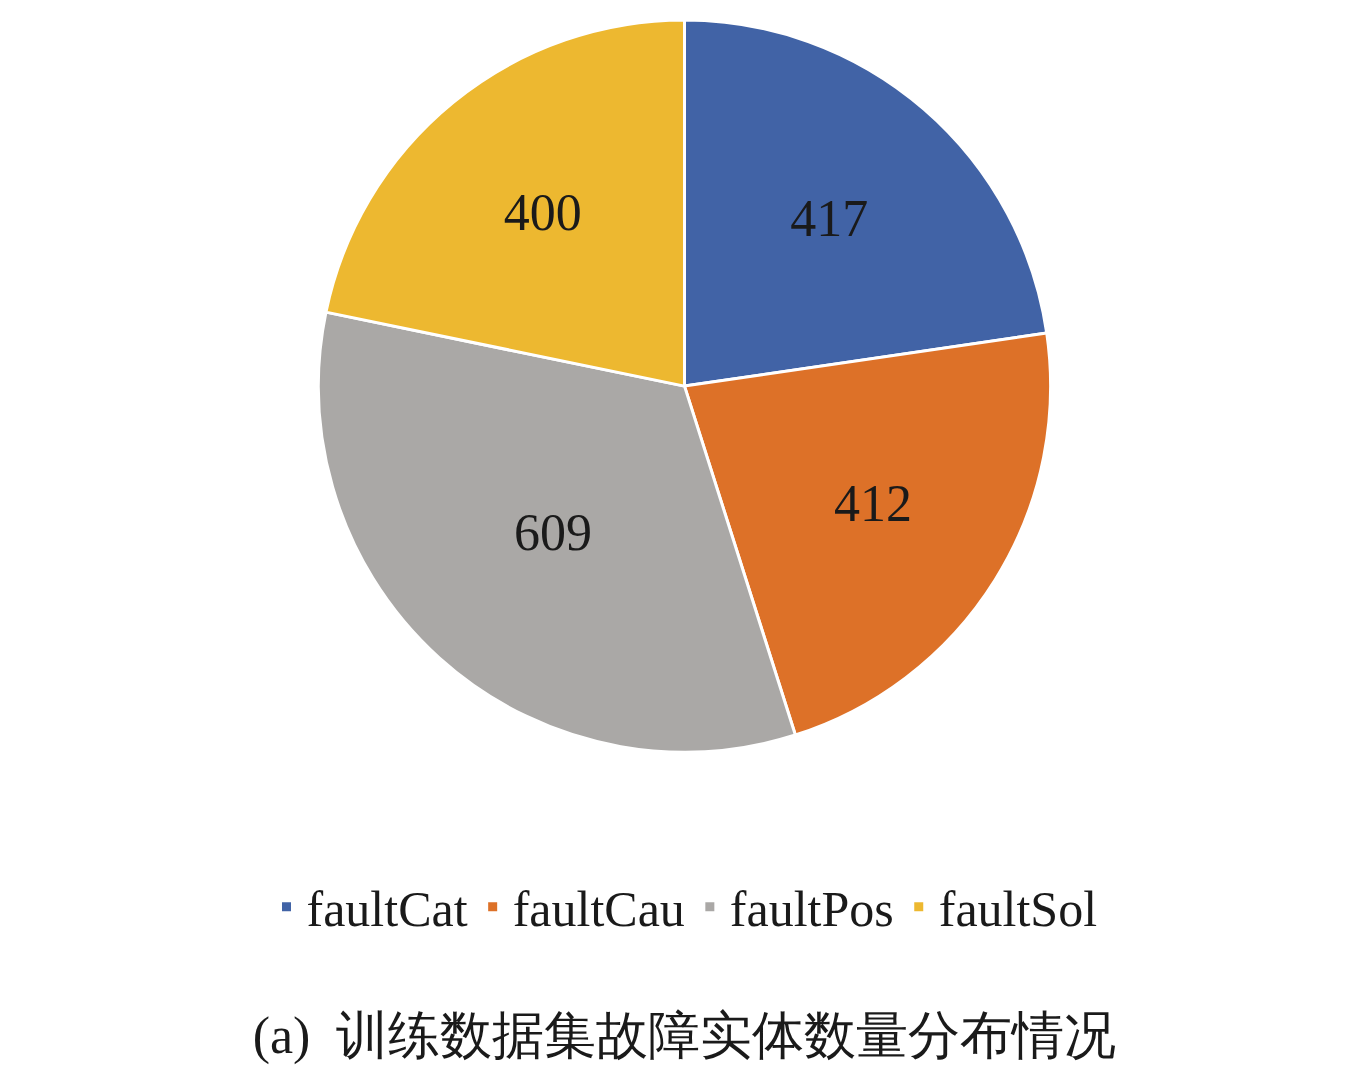 This screenshot has height=1086, width=1369. What do you see at coordinates (552, 532) in the screenshot?
I see `data-label: 609` at bounding box center [552, 532].